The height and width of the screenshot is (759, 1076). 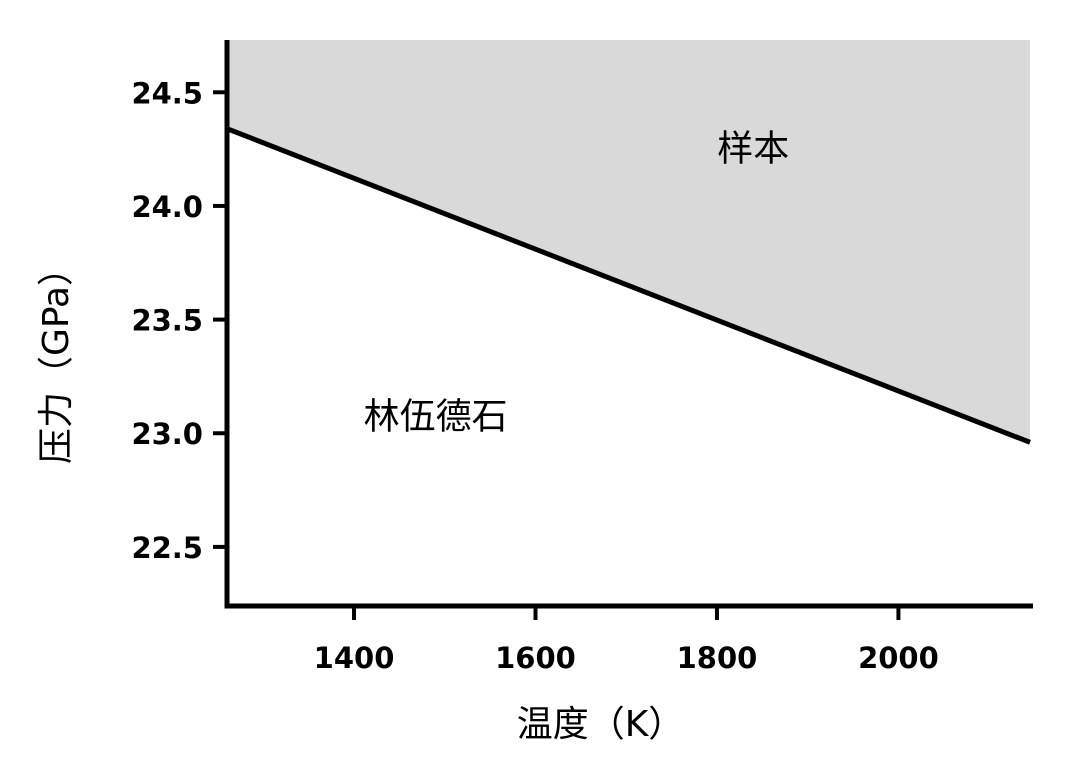 I want to click on y-axis-ticks: 22.5 23.0 23.5 24.0 24.5, so click(x=179, y=320).